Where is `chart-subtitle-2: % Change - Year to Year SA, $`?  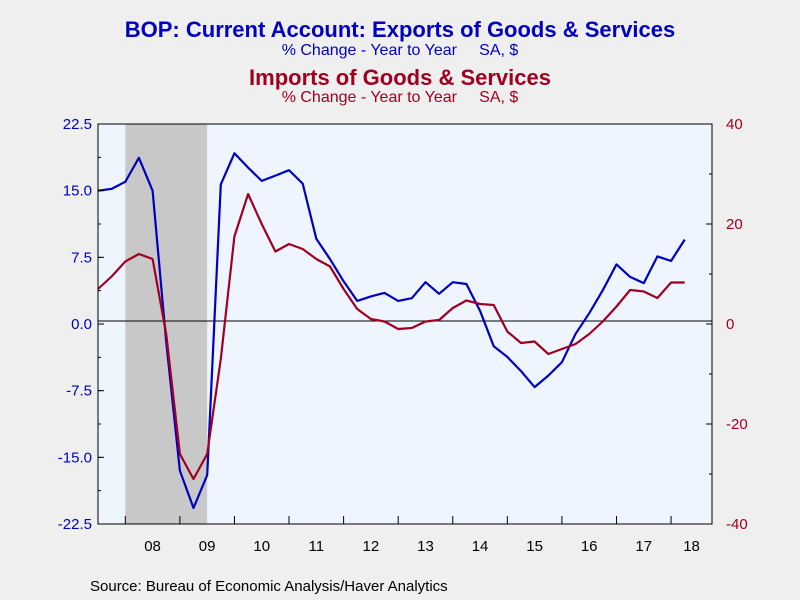 chart-subtitle-2: % Change - Year to Year SA, $ is located at coordinates (400, 97).